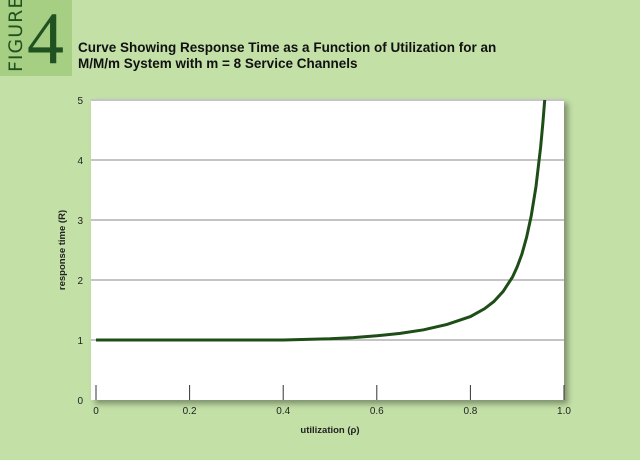 Image resolution: width=640 pixels, height=460 pixels. What do you see at coordinates (80, 341) in the screenshot?
I see `y-tick-label: 1` at bounding box center [80, 341].